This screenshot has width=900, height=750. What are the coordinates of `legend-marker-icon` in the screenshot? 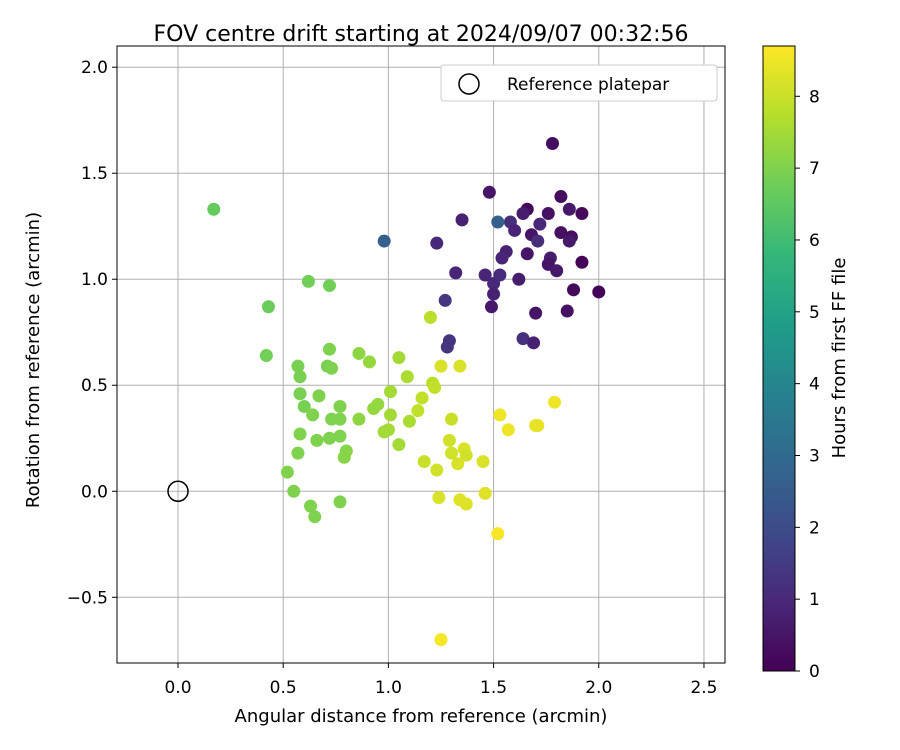 It's located at (469, 84).